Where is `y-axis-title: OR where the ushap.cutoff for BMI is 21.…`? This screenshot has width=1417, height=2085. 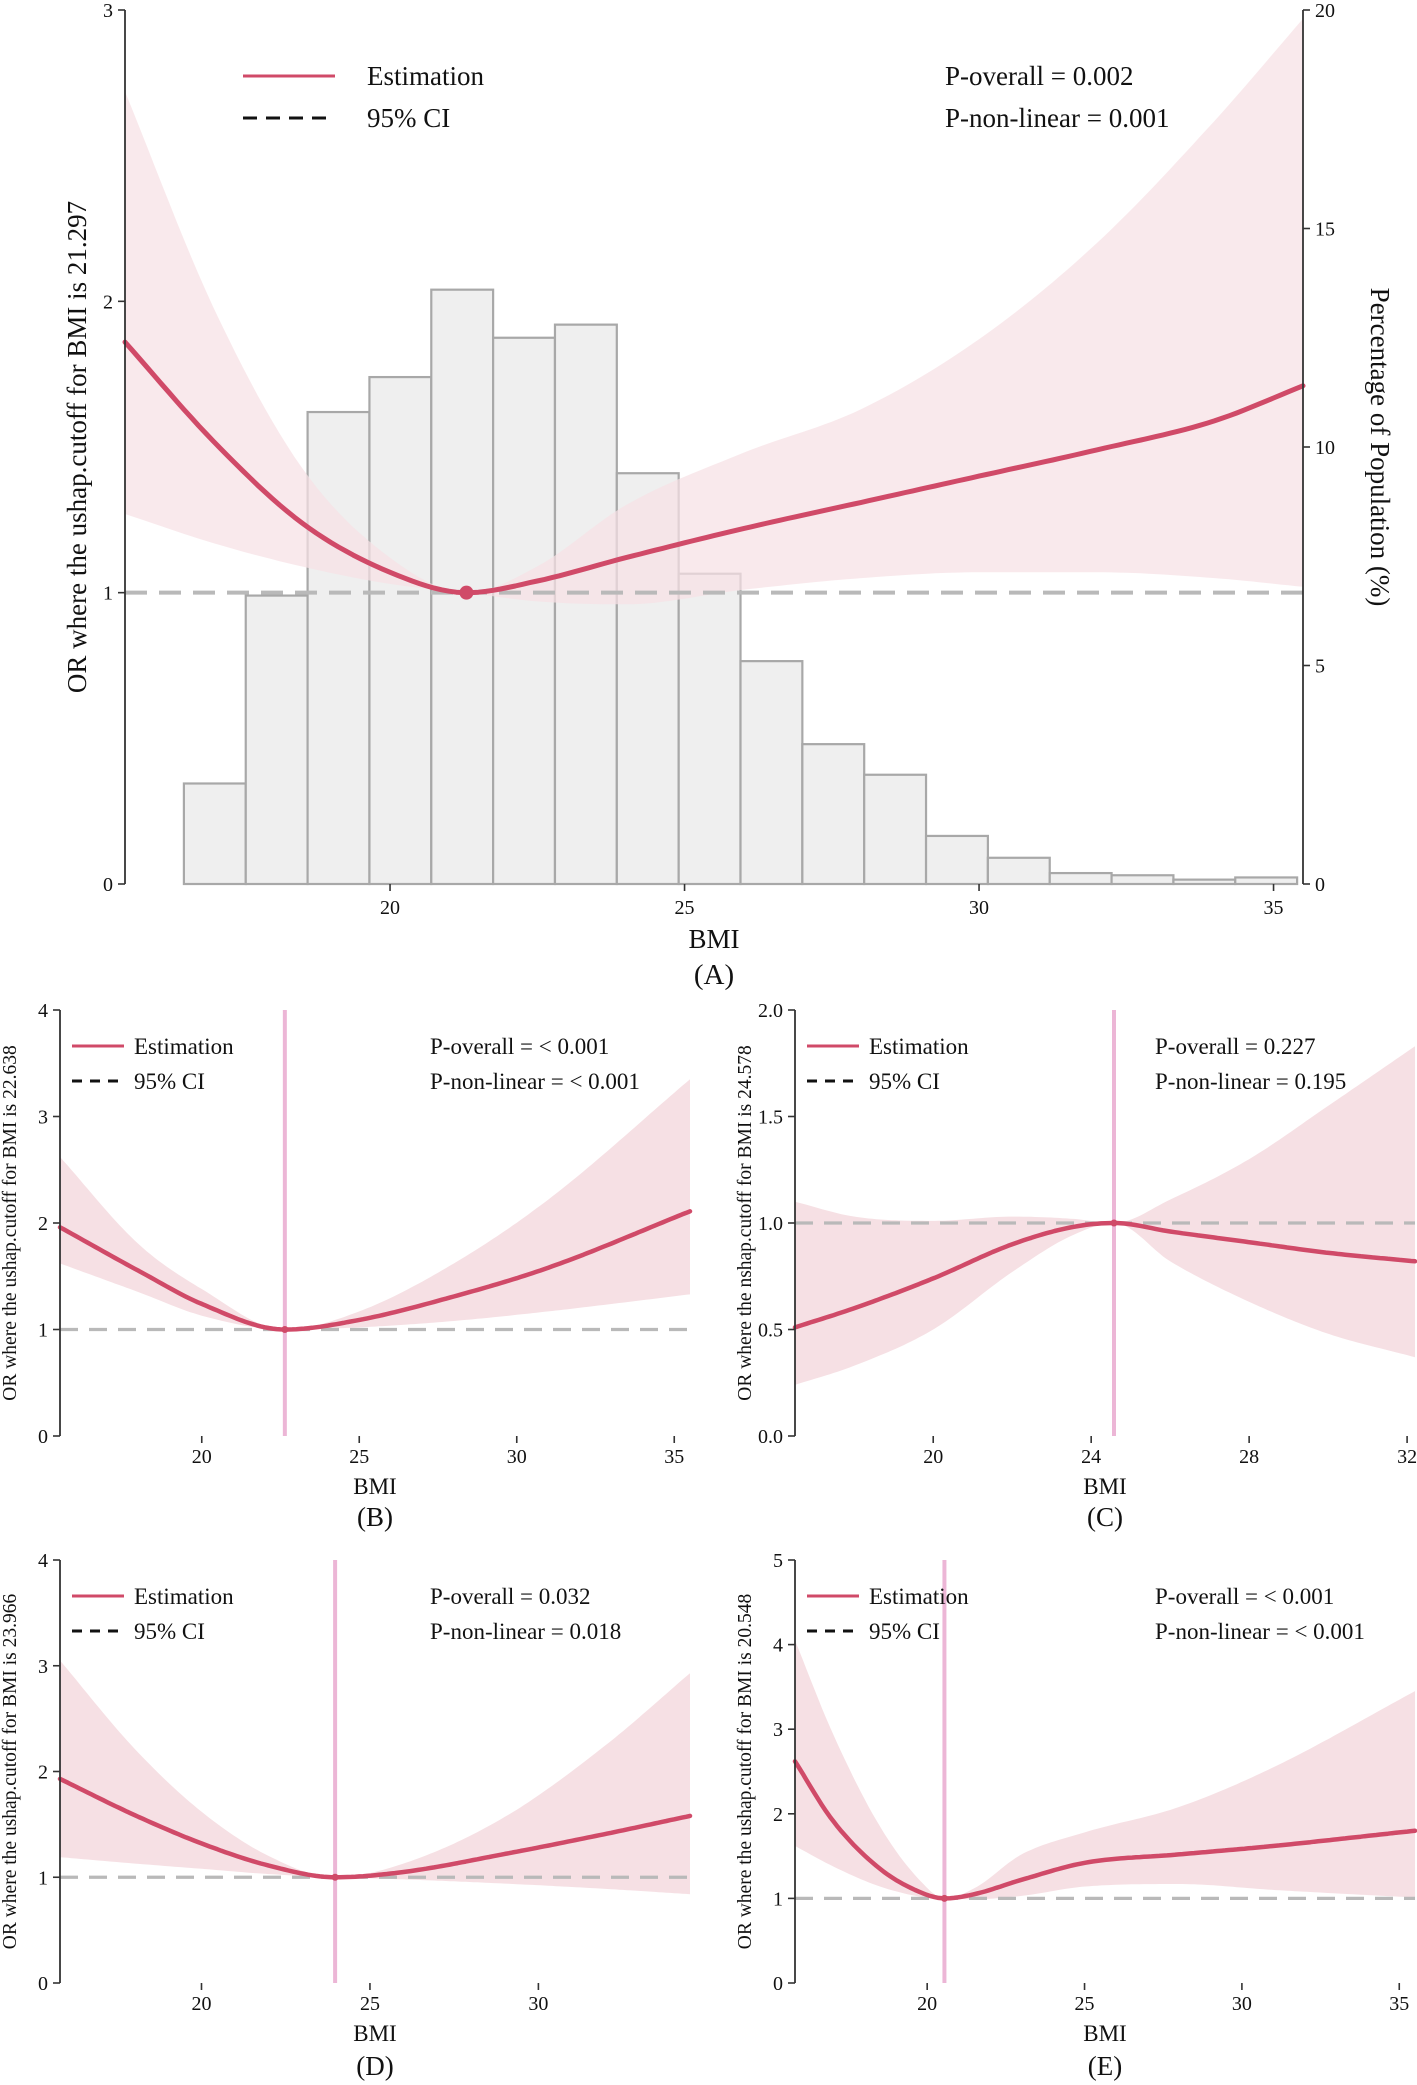 y-axis-title: OR where the ushap.cutoff for BMI is 21.… is located at coordinates (77, 447).